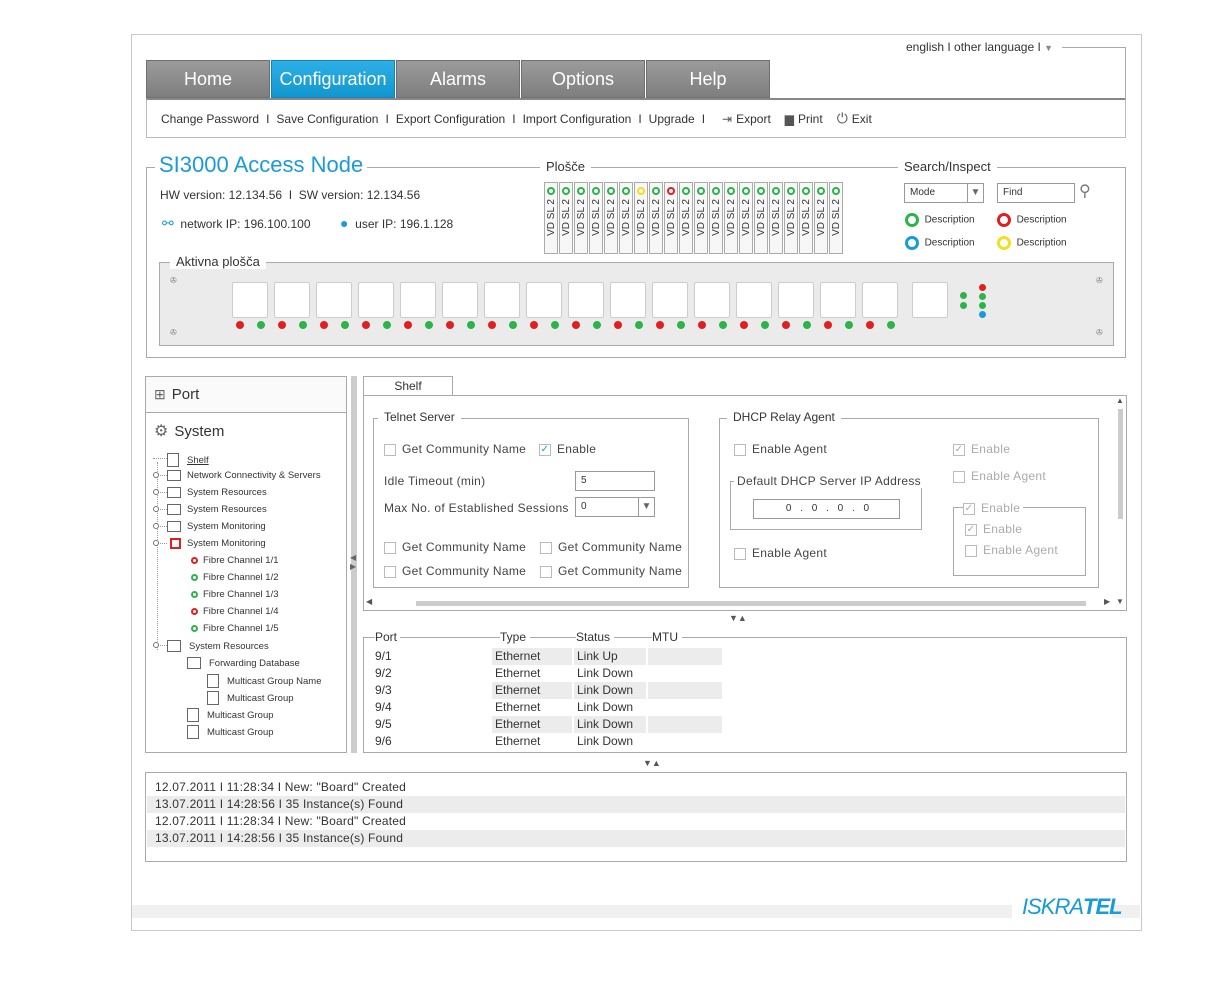  What do you see at coordinates (246, 431) in the screenshot?
I see `system-section: ⚙ System` at bounding box center [246, 431].